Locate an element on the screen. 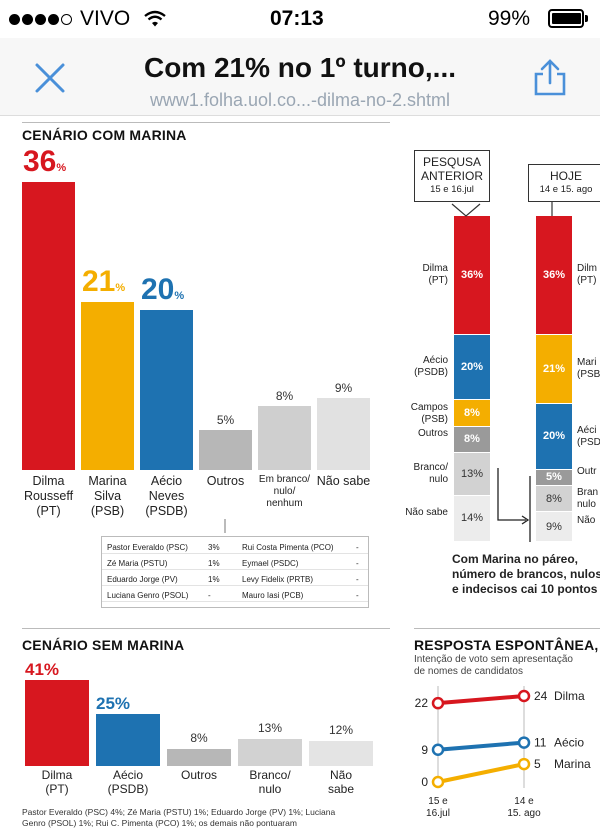 This screenshot has width=600, height=832. series-name-label: Dilma is located at coordinates (569, 696).